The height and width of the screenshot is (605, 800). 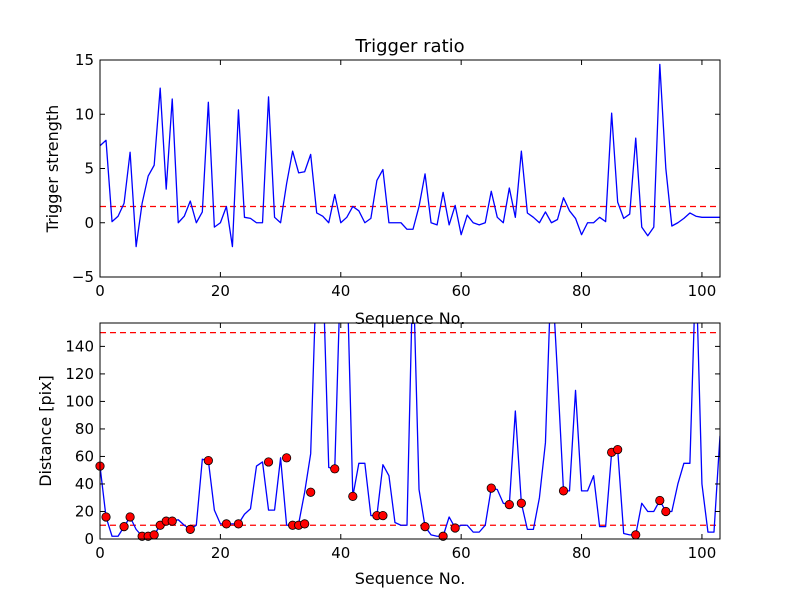 What do you see at coordinates (84, 429) in the screenshot?
I see `y-tick-label: 80` at bounding box center [84, 429].